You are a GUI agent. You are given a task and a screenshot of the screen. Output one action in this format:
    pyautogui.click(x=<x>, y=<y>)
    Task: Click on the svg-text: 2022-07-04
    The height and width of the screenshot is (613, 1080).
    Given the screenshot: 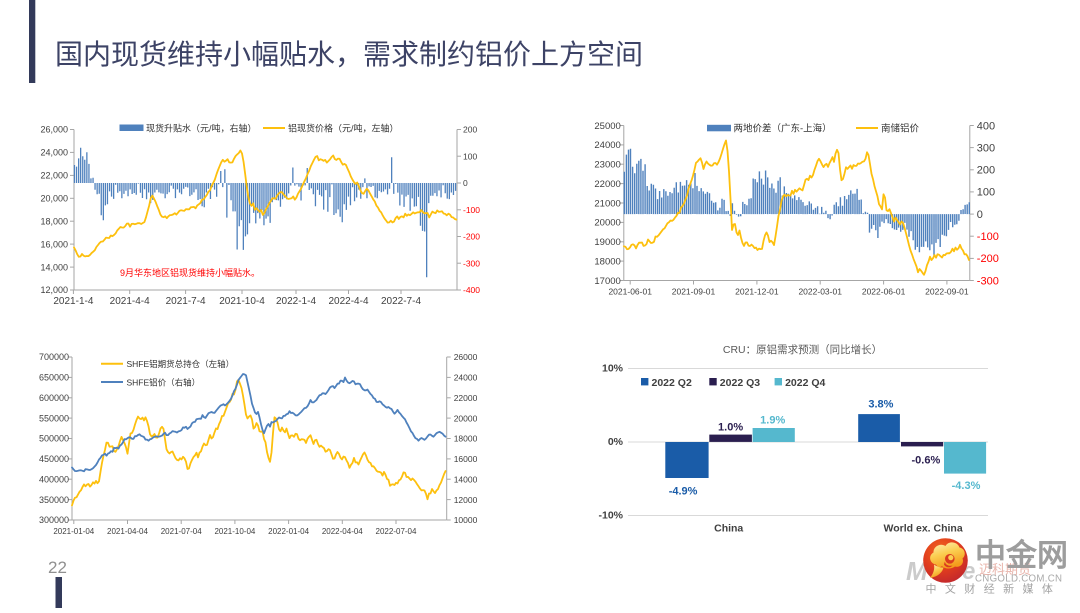 What is the action you would take?
    pyautogui.click(x=396, y=531)
    